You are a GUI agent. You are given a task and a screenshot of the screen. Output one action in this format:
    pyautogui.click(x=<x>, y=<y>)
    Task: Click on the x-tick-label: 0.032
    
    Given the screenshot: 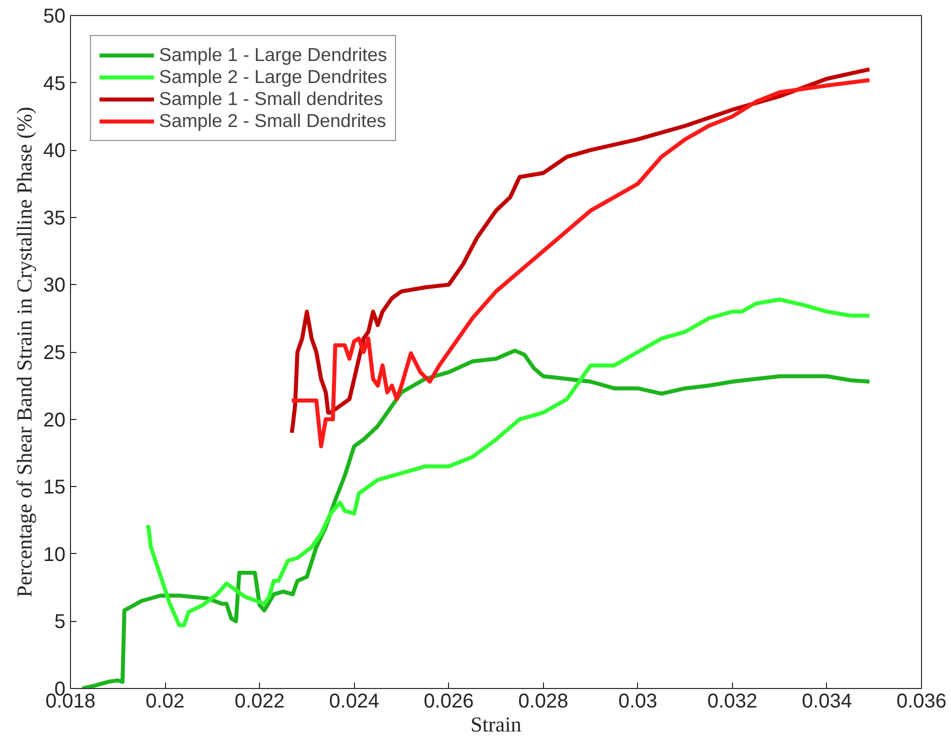 What is the action you would take?
    pyautogui.click(x=732, y=701)
    